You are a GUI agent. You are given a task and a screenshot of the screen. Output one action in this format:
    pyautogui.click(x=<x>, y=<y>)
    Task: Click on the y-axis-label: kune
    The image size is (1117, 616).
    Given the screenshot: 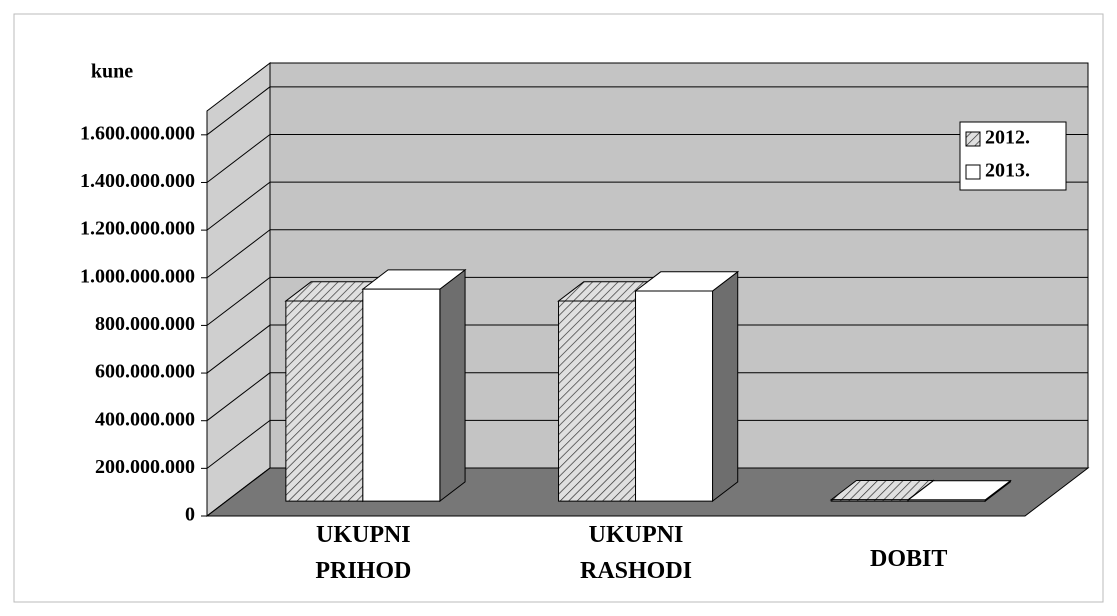 What is the action you would take?
    pyautogui.click(x=112, y=72)
    